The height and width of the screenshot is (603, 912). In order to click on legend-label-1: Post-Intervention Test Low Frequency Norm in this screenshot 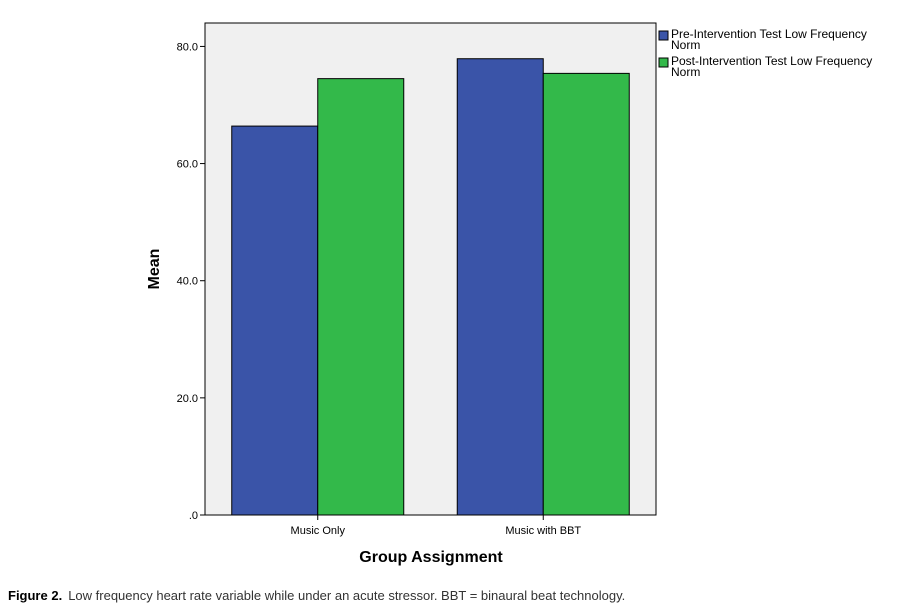, I will do `click(771, 66)`.